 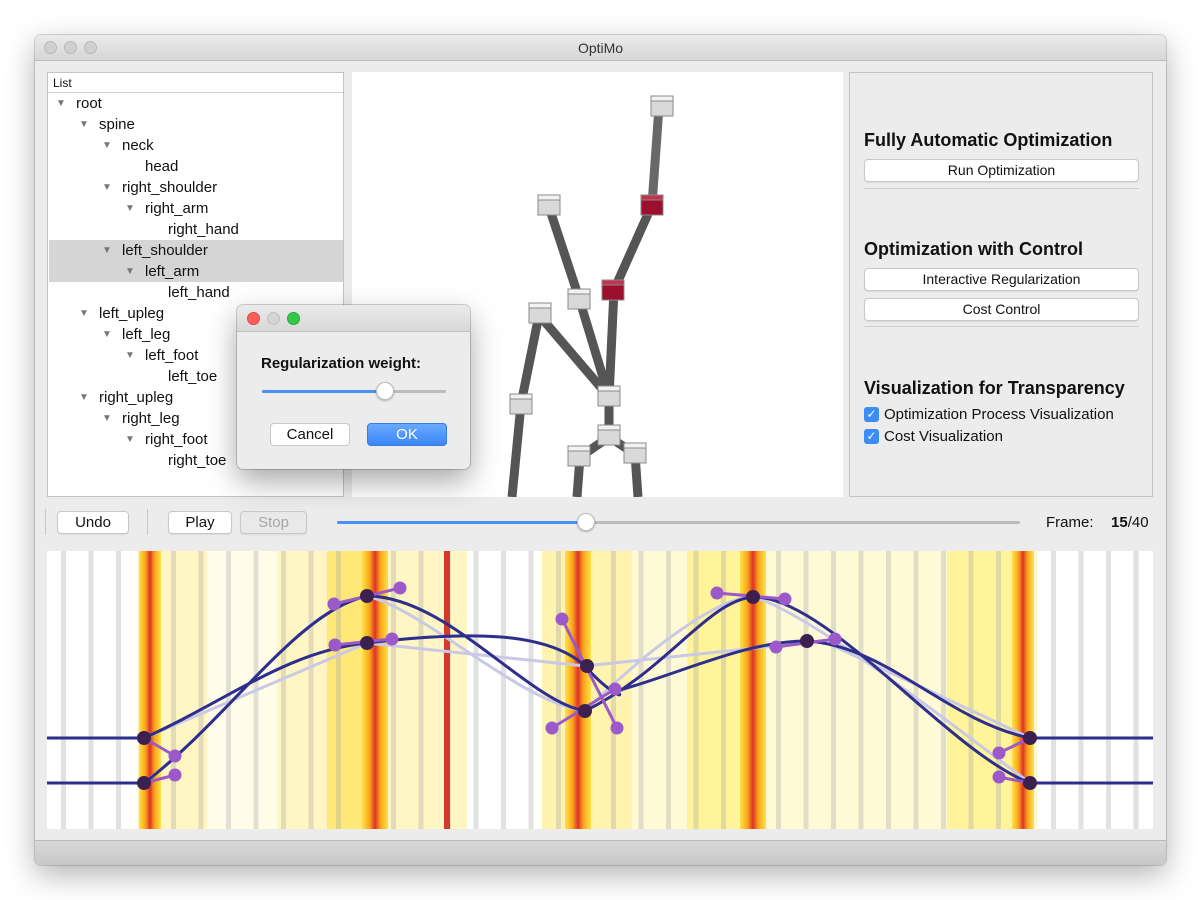 I want to click on minimize-window-icon, so click(x=70, y=47).